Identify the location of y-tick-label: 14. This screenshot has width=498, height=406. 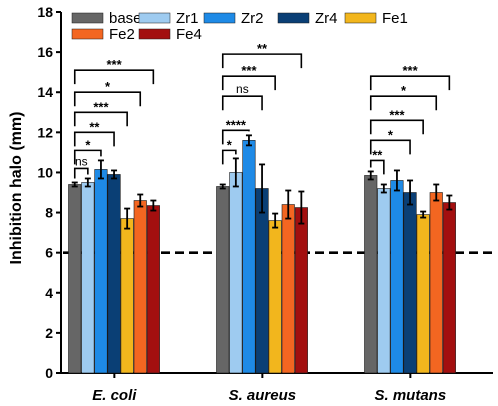
(45, 92).